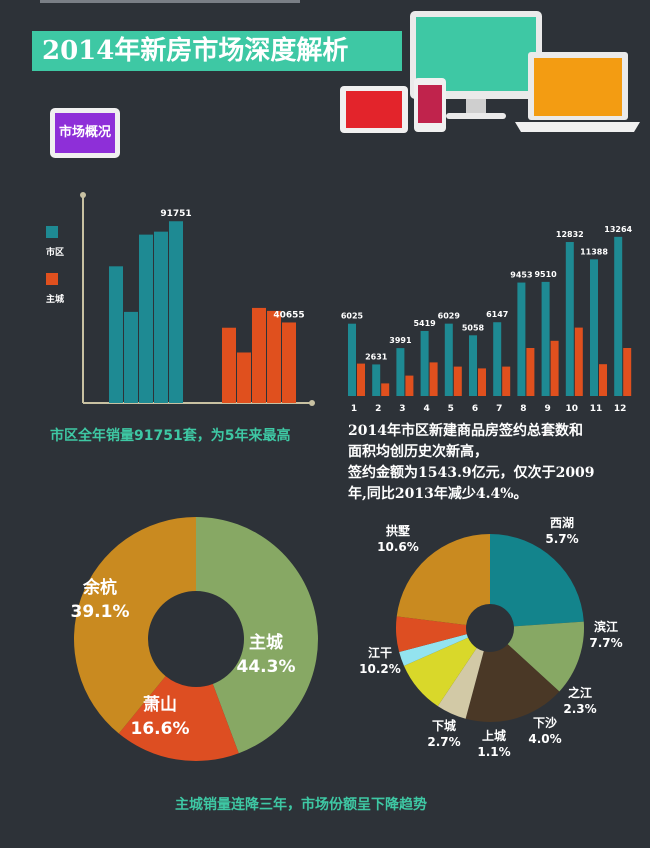 This screenshot has height=848, width=650. Describe the element at coordinates (83, 195) in the screenshot. I see `axis-end-dot` at that location.